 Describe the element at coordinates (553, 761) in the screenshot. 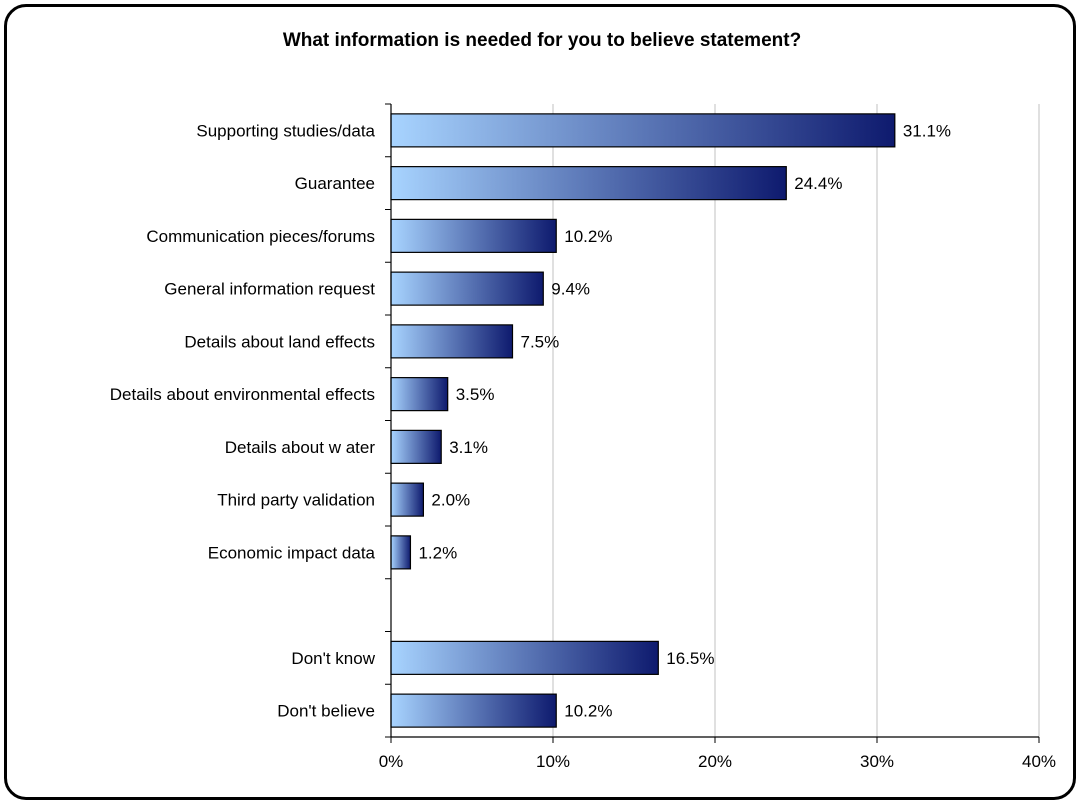

I see `x-tick-label: 10%` at that location.